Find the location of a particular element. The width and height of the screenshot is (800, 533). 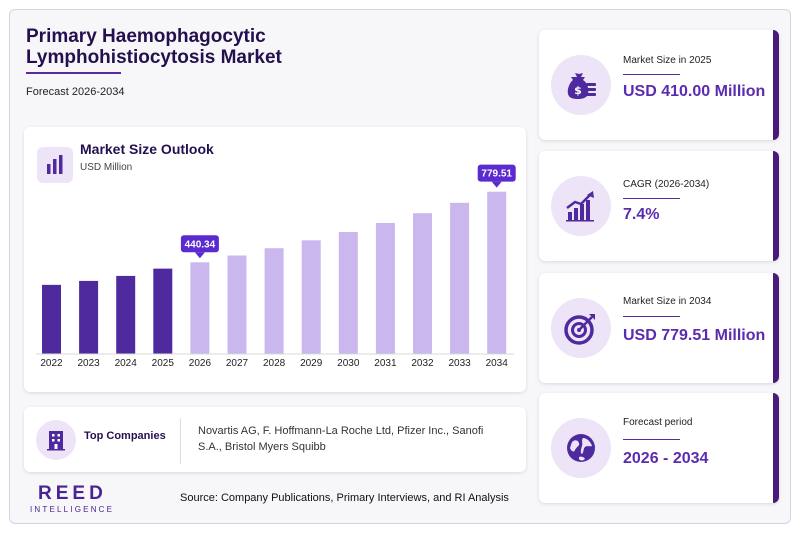

data-label: 440.34 is located at coordinates (200, 244).